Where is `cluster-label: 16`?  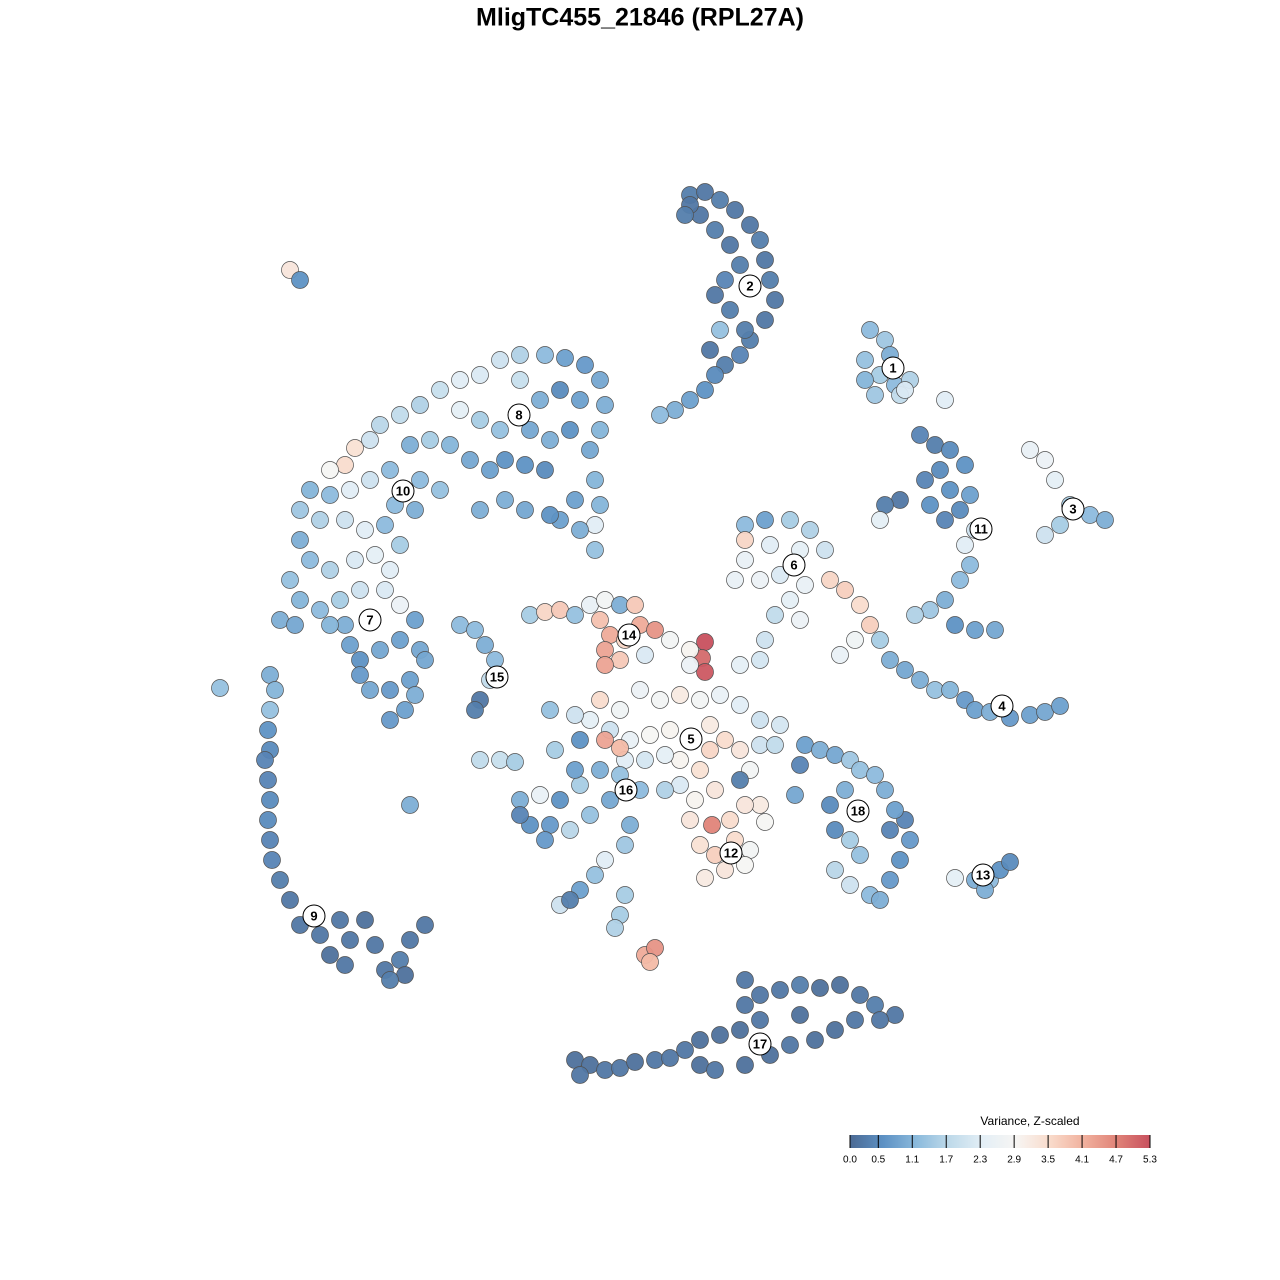
cluster-label: 16 is located at coordinates (626, 789).